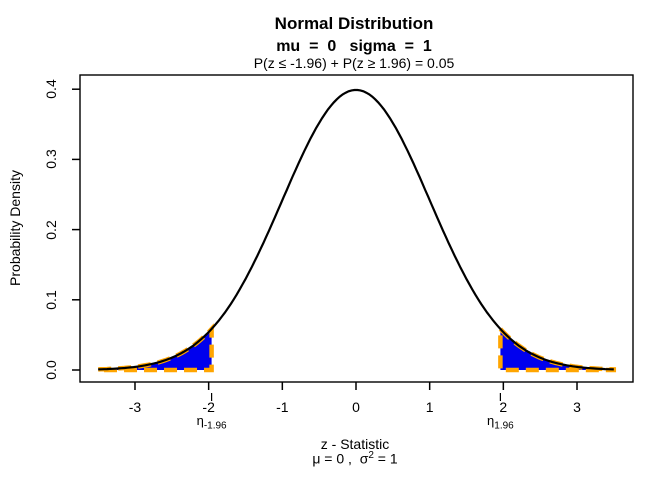 This screenshot has height=480, width=672. I want to click on y-tick-label: 0.3, so click(51, 159).